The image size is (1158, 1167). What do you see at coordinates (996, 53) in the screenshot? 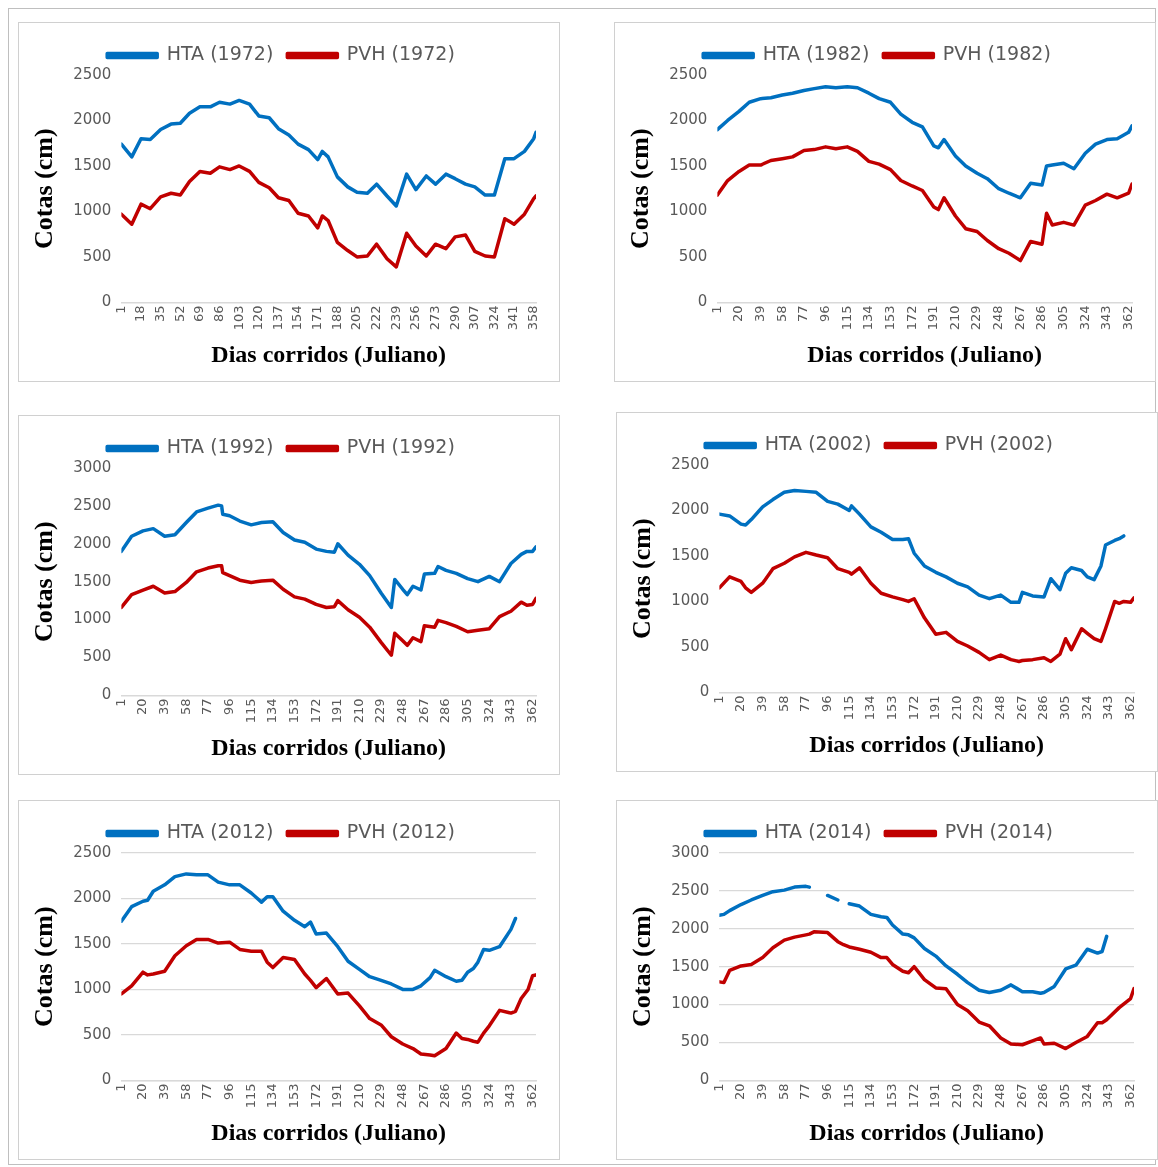
I see `legend-label: PVH (1982)` at bounding box center [996, 53].